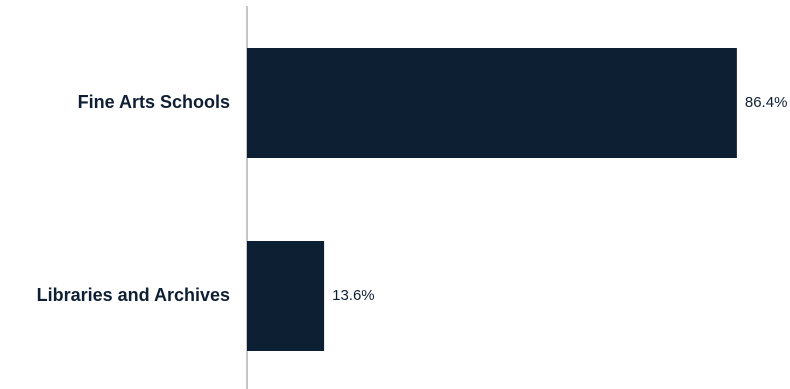 Image resolution: width=790 pixels, height=389 pixels. Describe the element at coordinates (154, 102) in the screenshot. I see `category-label-1: Fine Arts Schools` at that location.